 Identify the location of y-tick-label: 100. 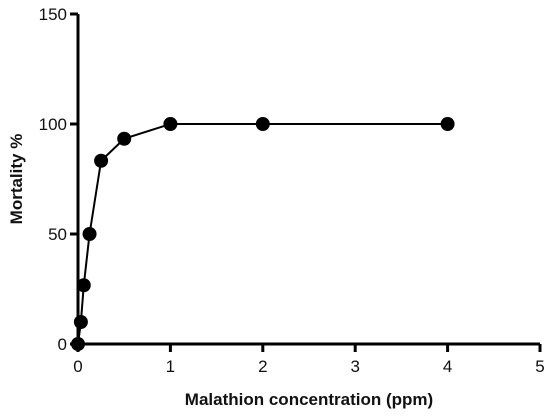
(53, 124).